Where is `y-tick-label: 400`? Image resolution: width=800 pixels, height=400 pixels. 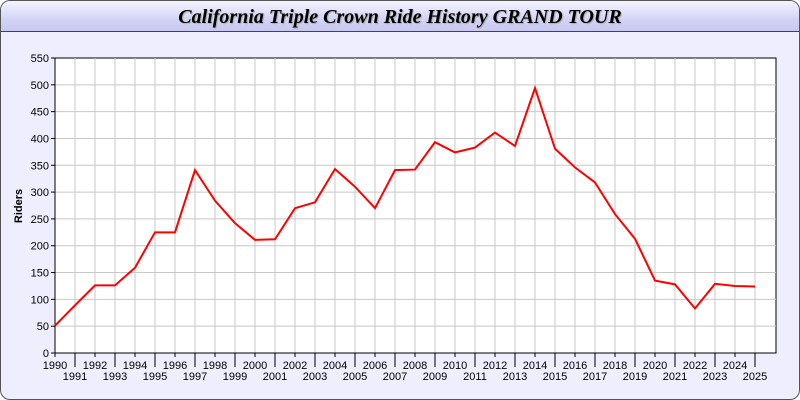
y-tick-label: 400 is located at coordinates (40, 139).